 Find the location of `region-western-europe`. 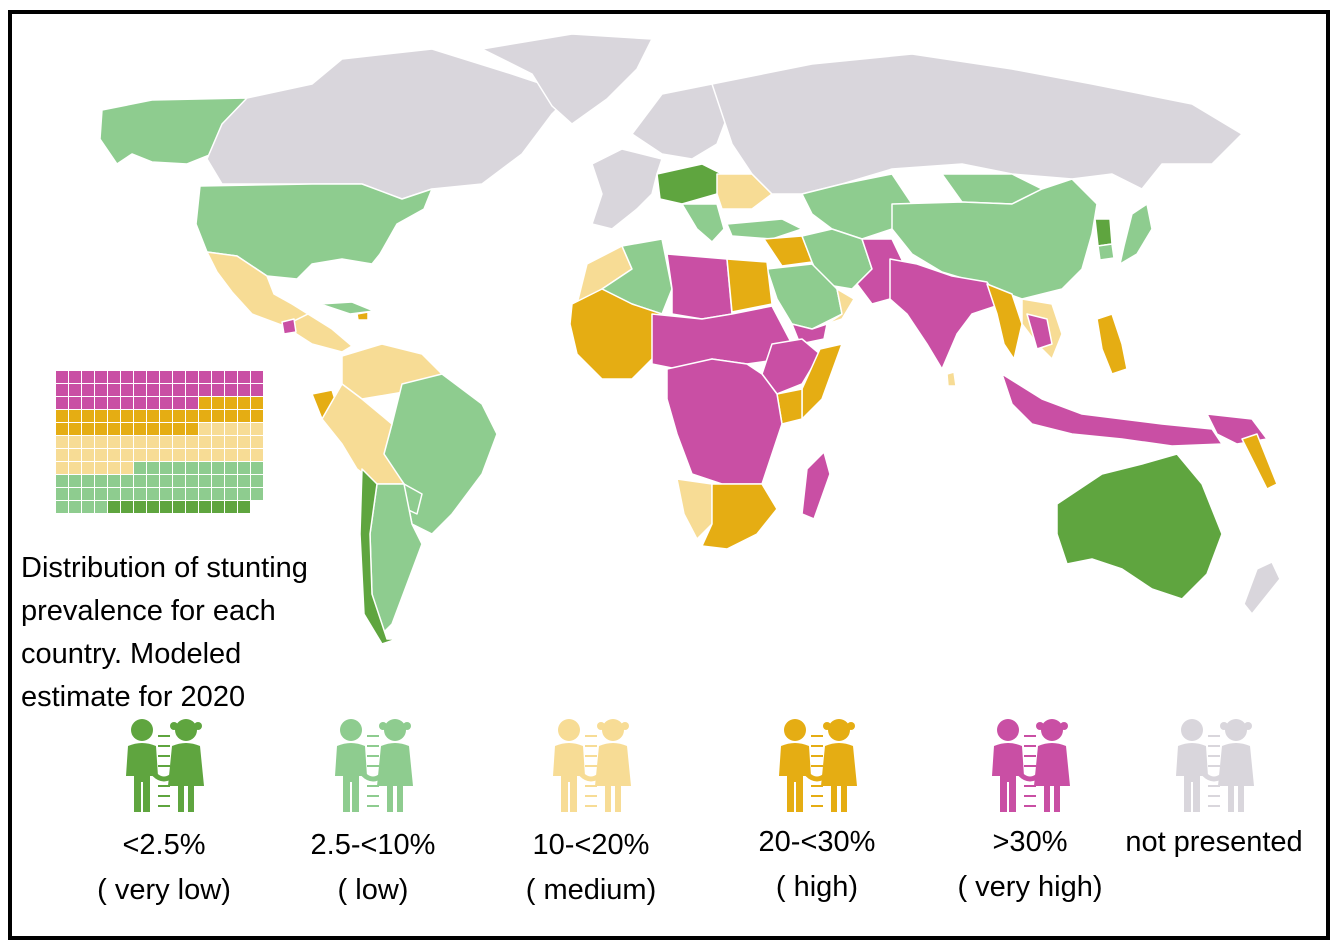

region-western-europe is located at coordinates (627, 189).